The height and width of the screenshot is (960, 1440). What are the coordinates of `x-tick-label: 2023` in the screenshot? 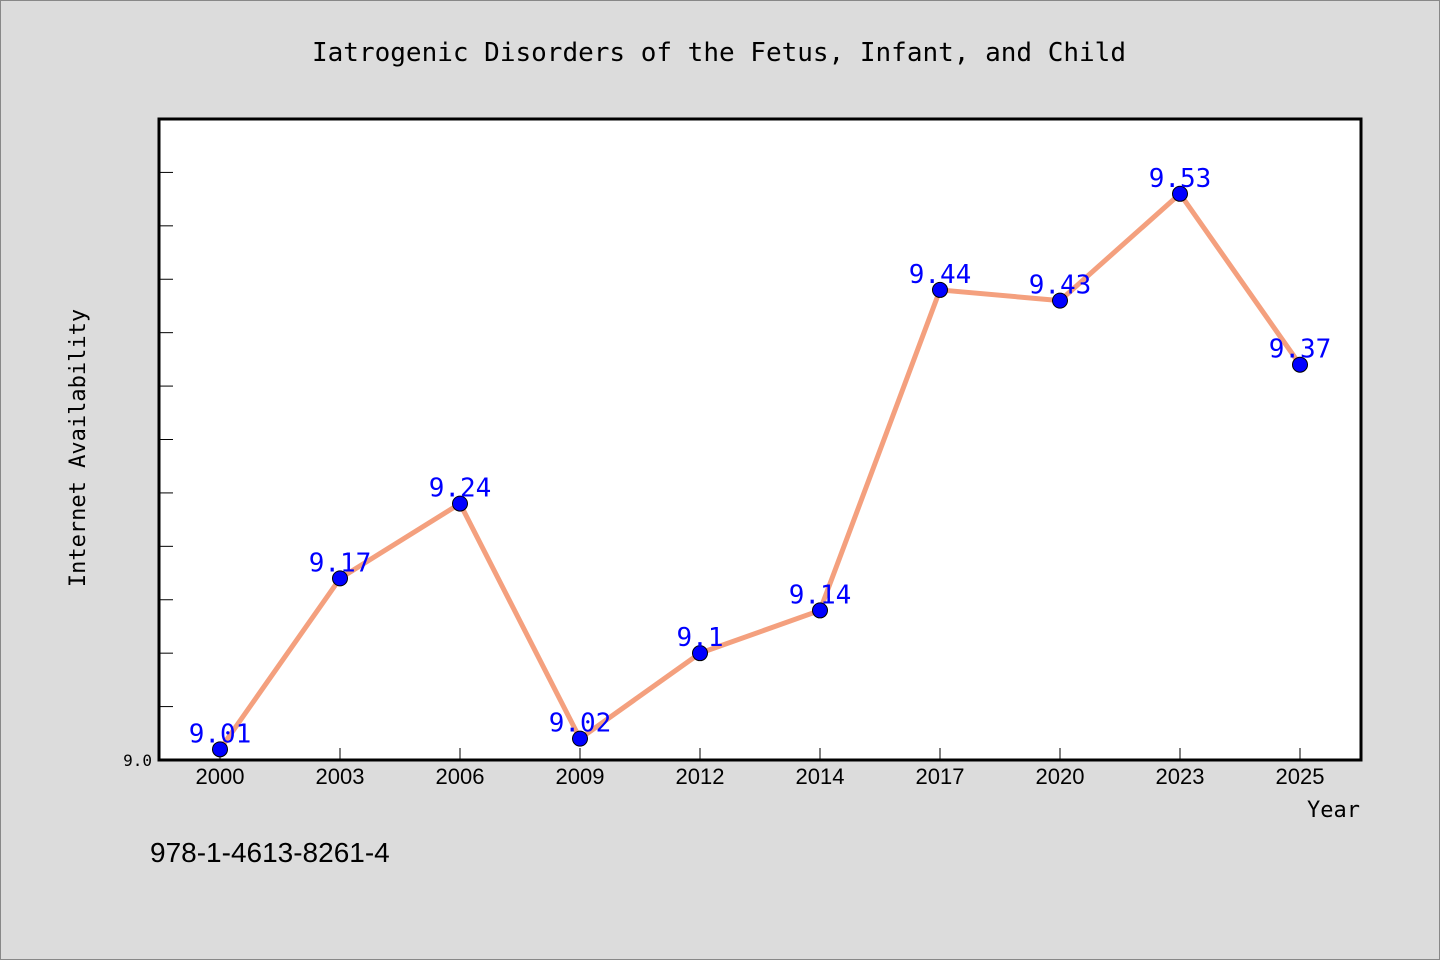 It's located at (1180, 776).